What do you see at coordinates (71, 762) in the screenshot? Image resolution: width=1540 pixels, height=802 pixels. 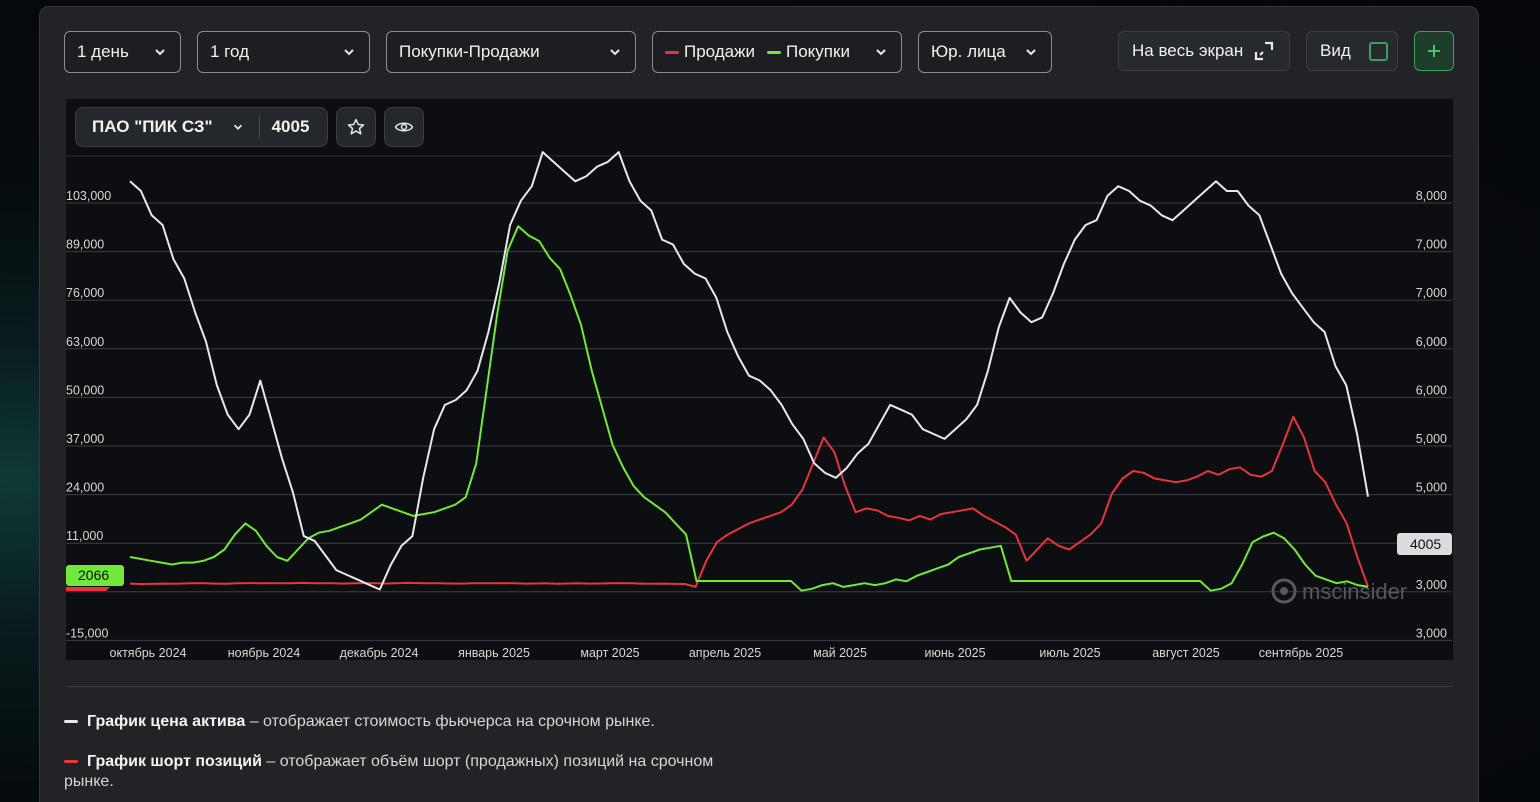 I see `short-swatch` at bounding box center [71, 762].